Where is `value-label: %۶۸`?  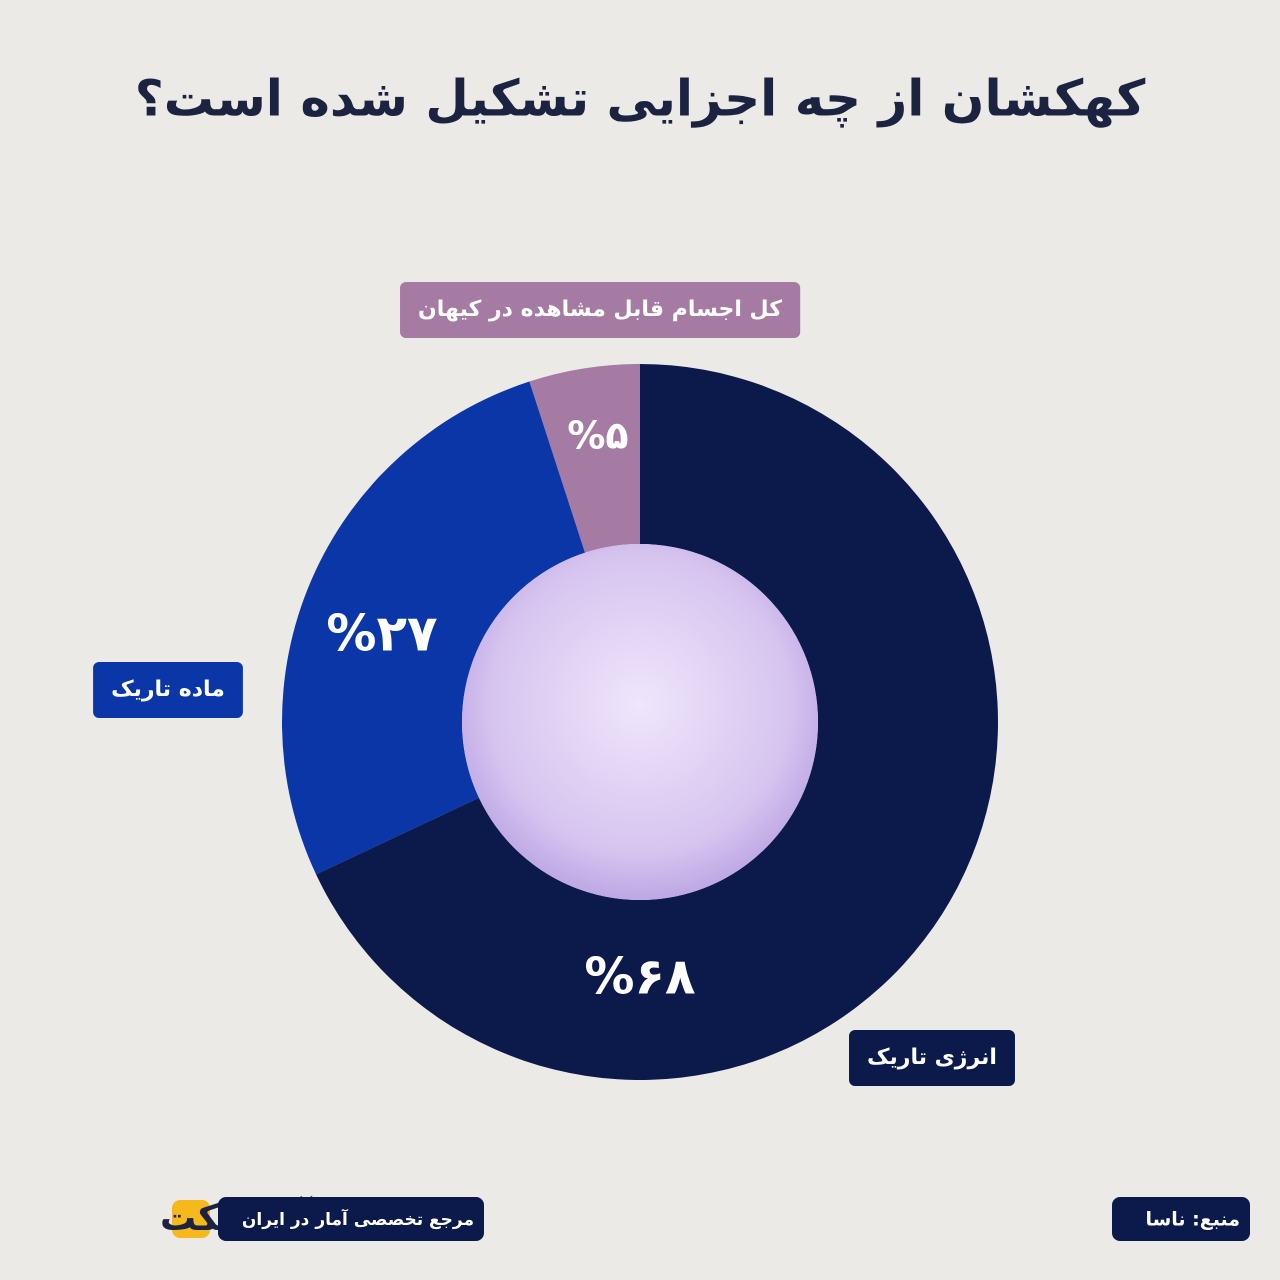 value-label: %۶۸ is located at coordinates (639, 977).